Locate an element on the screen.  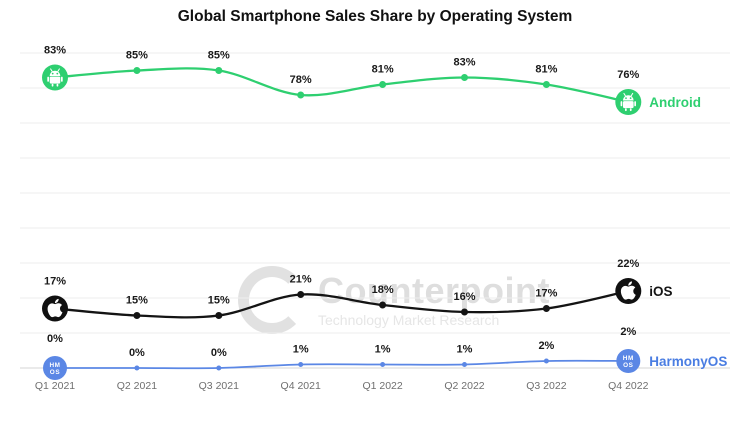
series-label-ios: iOS is located at coordinates (660, 291).